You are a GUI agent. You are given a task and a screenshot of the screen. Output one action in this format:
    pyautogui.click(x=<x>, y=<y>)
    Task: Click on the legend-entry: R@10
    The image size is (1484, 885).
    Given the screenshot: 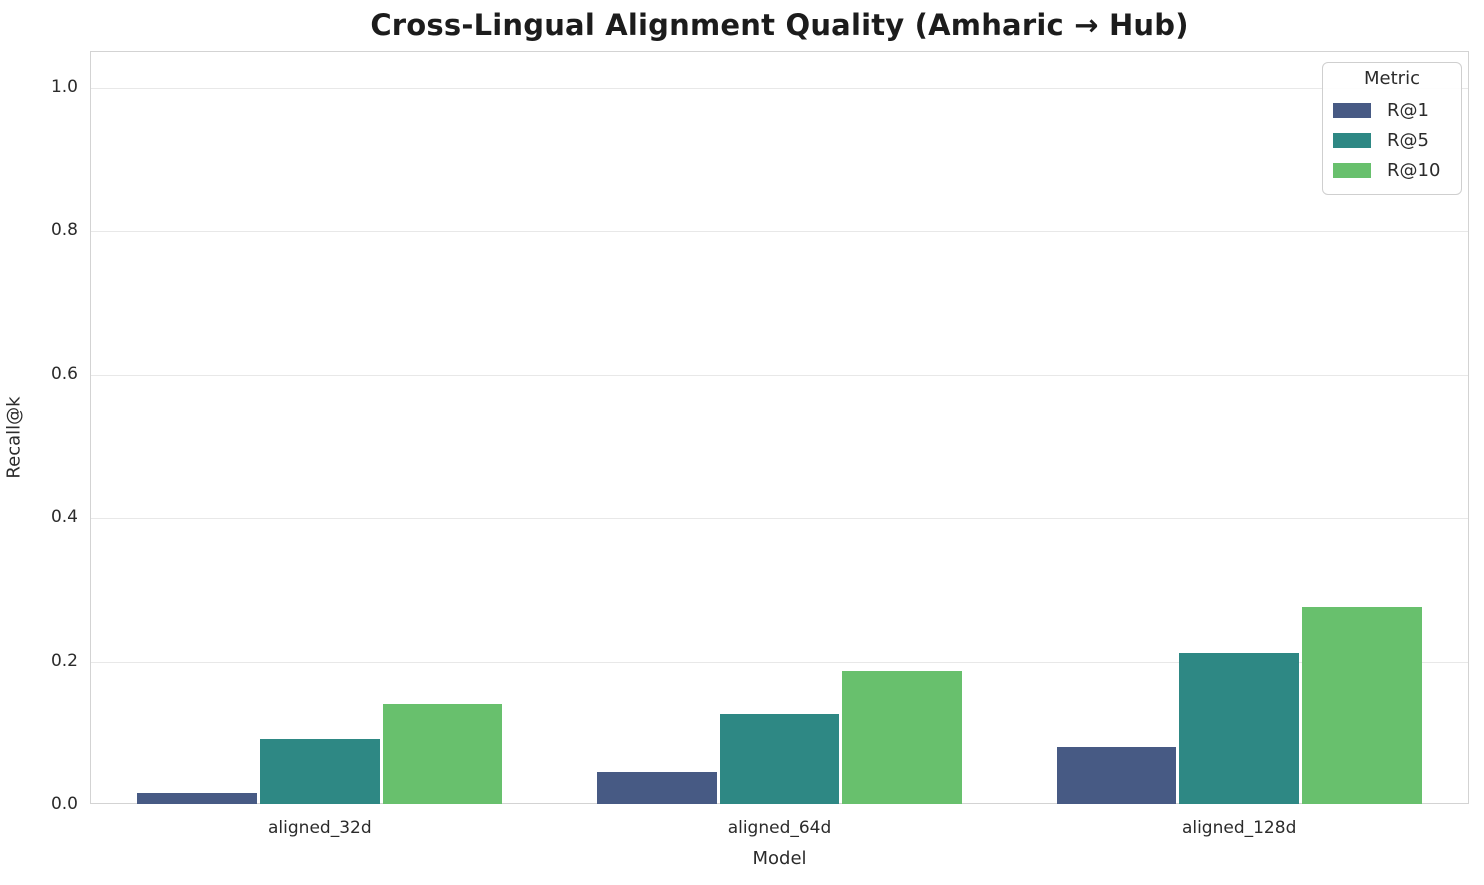 What is the action you would take?
    pyautogui.click(x=1392, y=170)
    